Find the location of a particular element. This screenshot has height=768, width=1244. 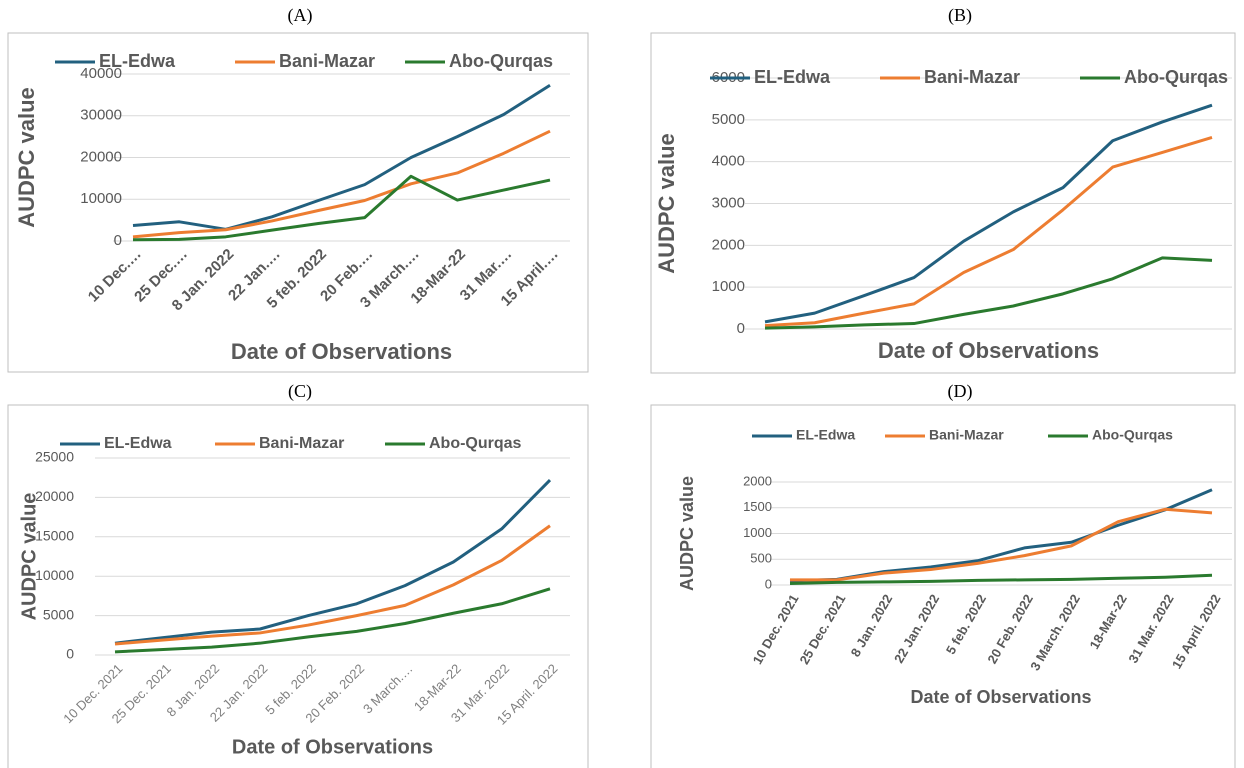

y-tick-label: 4000 is located at coordinates (728, 161).